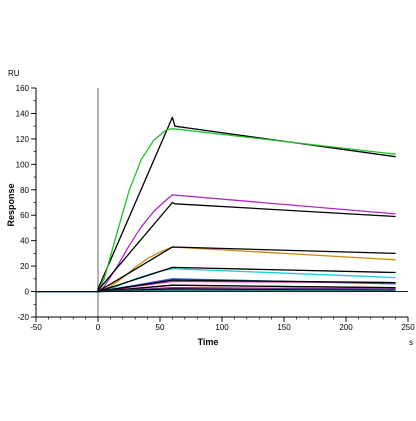  Describe the element at coordinates (24, 190) in the screenshot. I see `y-tick-label: 80` at that location.